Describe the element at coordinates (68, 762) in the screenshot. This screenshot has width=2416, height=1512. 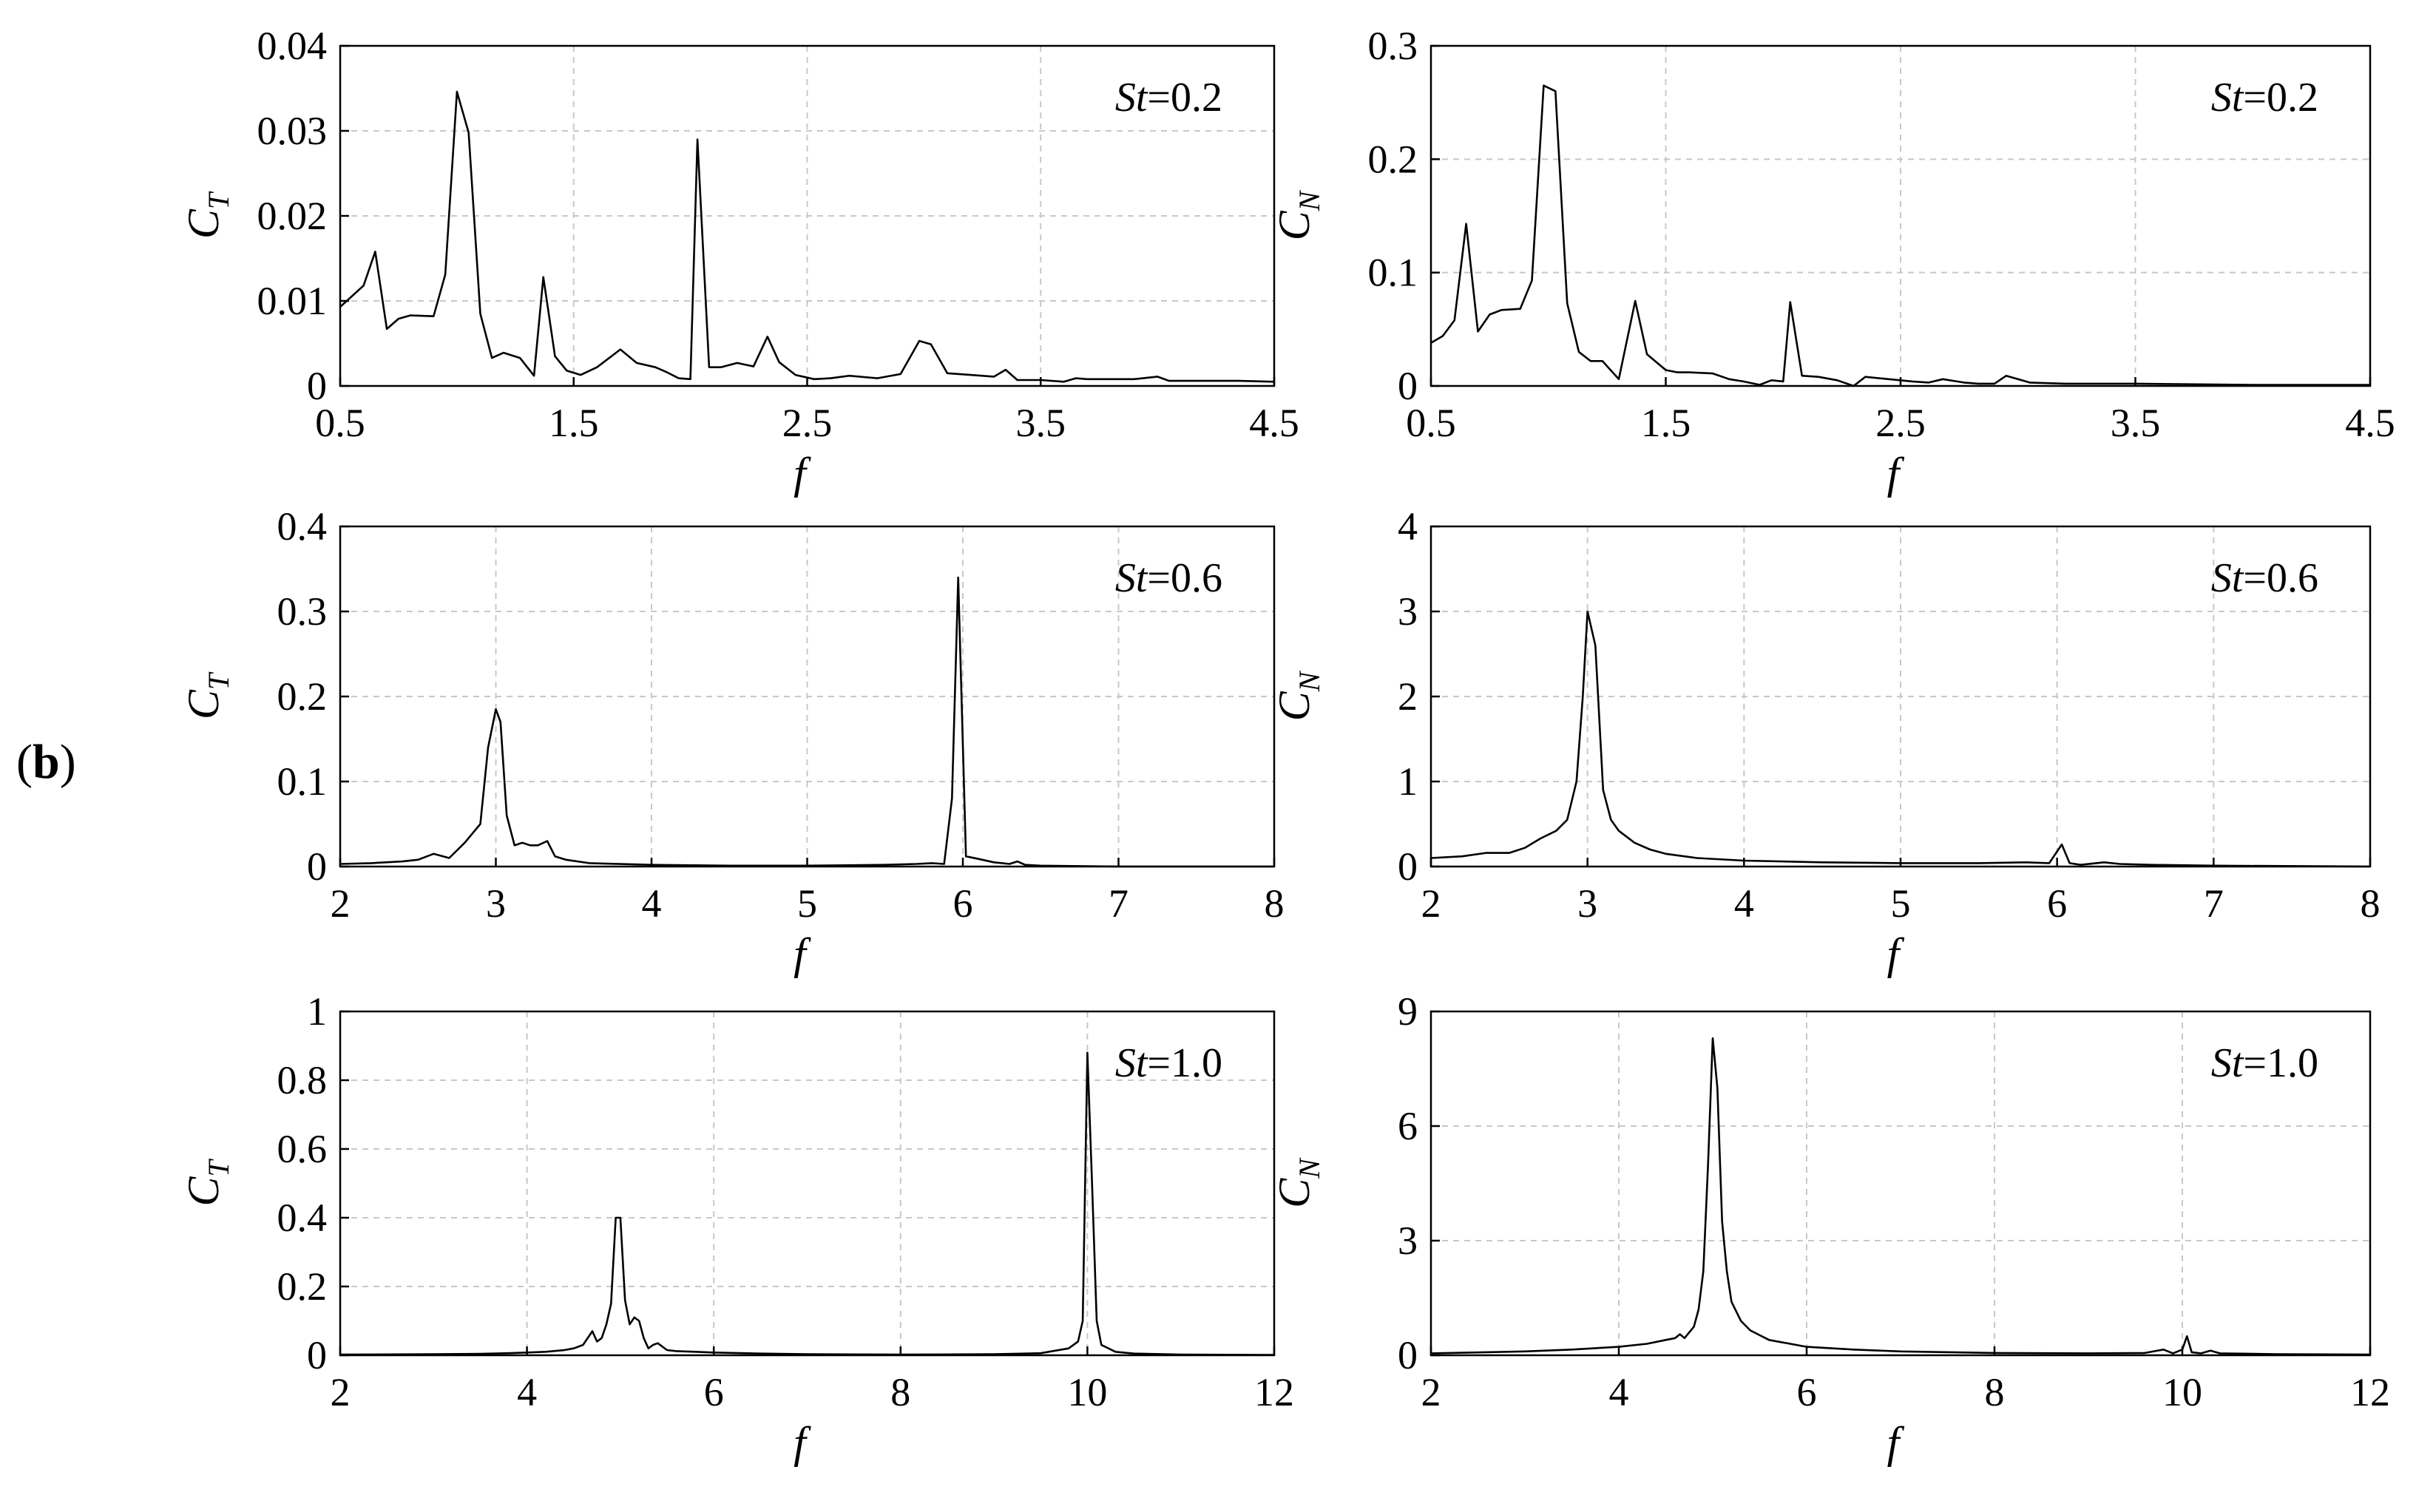
I see `panel-label-close: )` at that location.